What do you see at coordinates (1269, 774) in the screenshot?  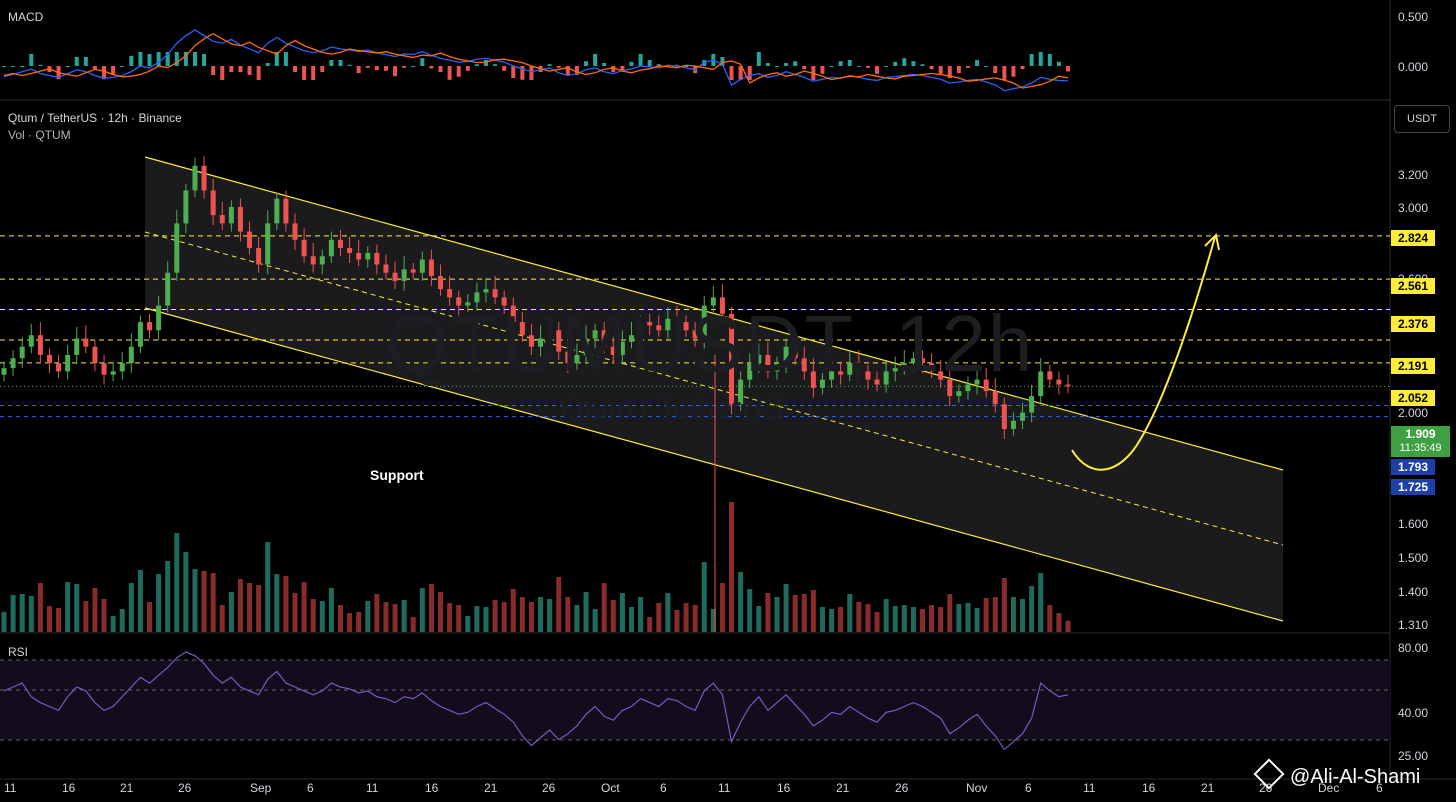 I see `binance-logo-icon` at bounding box center [1269, 774].